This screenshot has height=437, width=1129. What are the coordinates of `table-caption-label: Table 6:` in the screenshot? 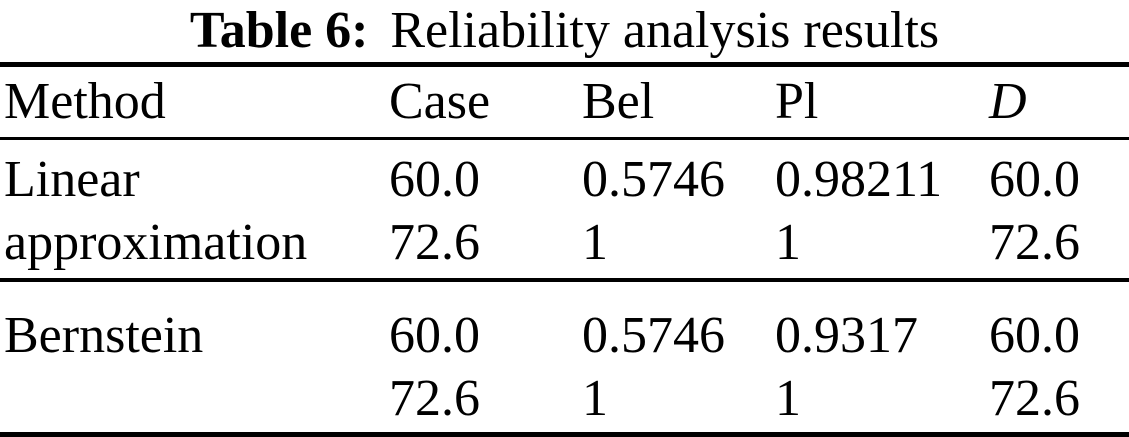 It's located at (279, 30).